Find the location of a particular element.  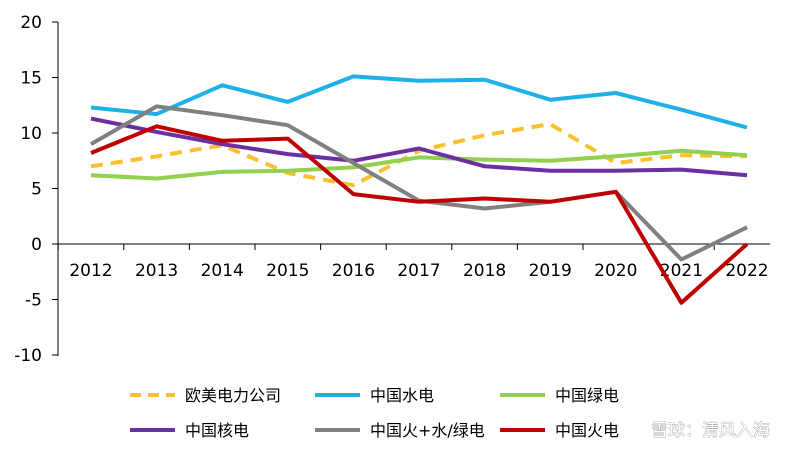

x-tick-label: 2013 is located at coordinates (156, 271).